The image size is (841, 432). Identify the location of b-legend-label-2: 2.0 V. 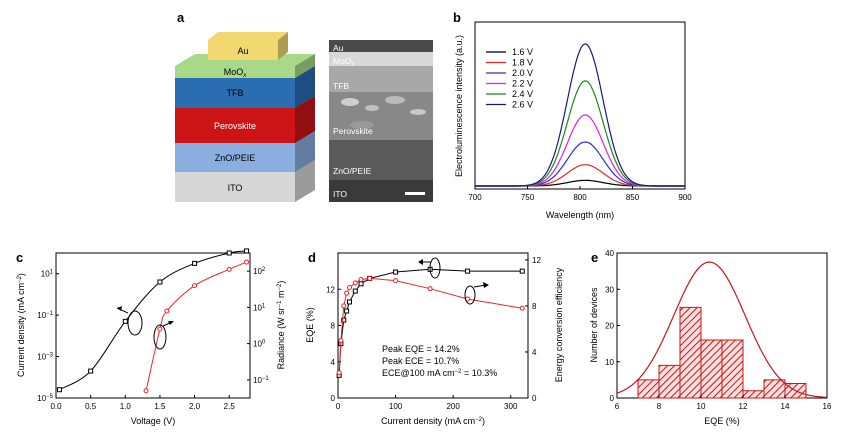
(522, 73).